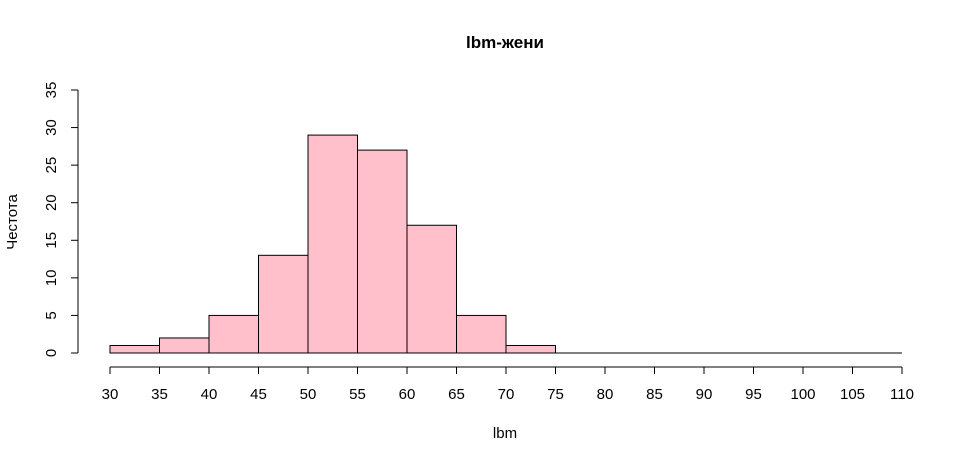  Describe the element at coordinates (505, 42) in the screenshot. I see `chart-title: lbm-жени` at that location.